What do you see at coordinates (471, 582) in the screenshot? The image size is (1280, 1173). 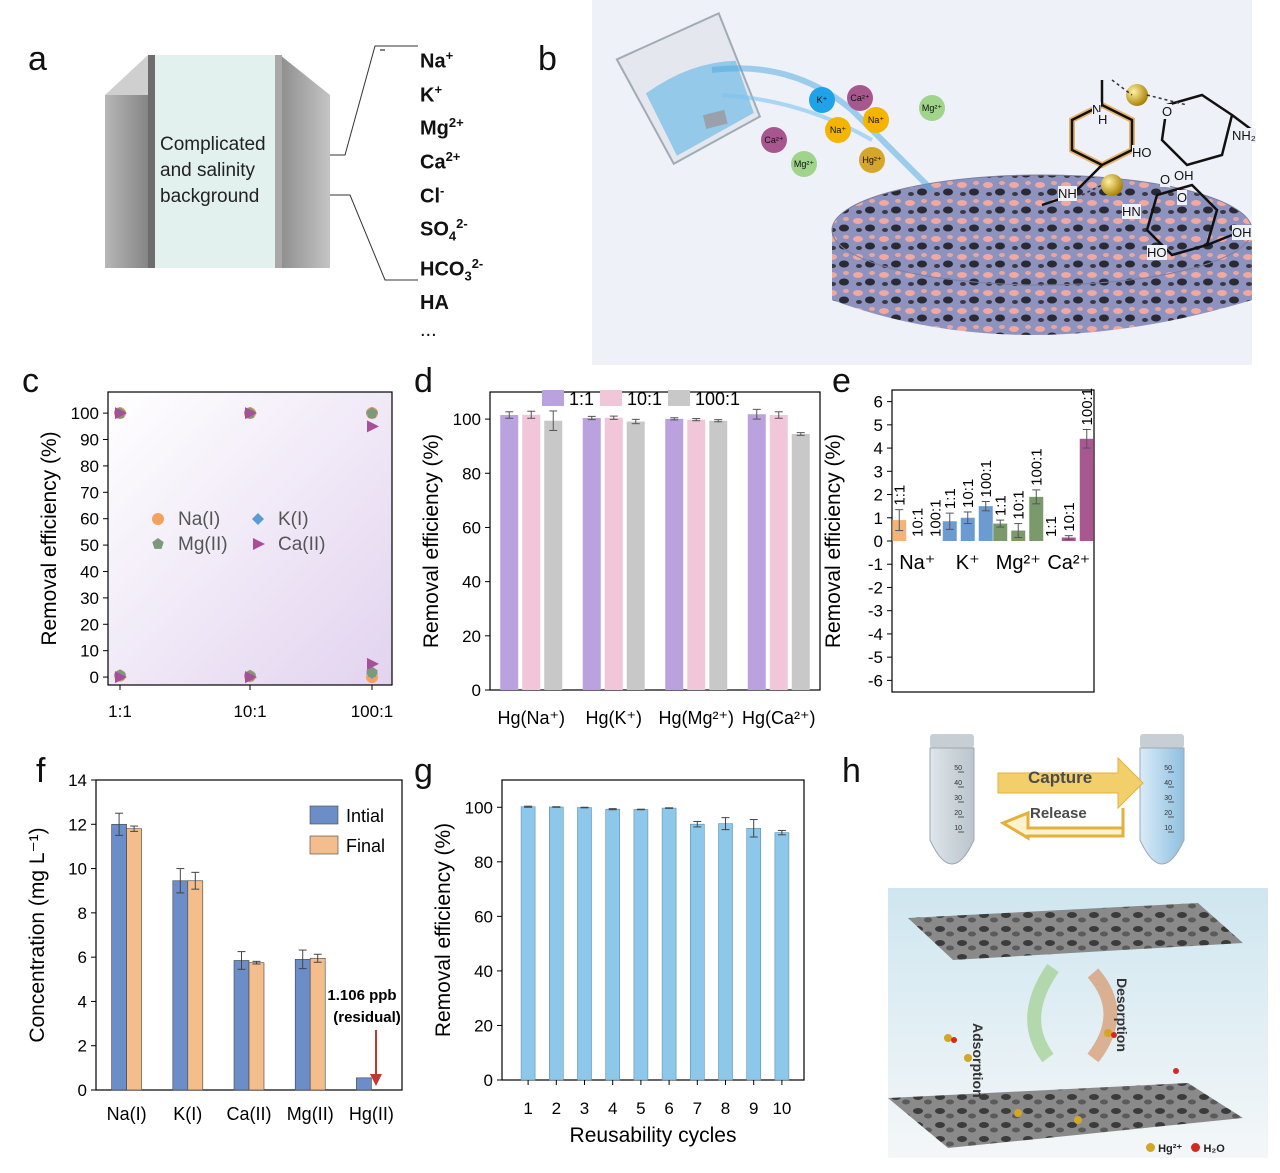 I see `y-tick-label: 40` at bounding box center [471, 582].